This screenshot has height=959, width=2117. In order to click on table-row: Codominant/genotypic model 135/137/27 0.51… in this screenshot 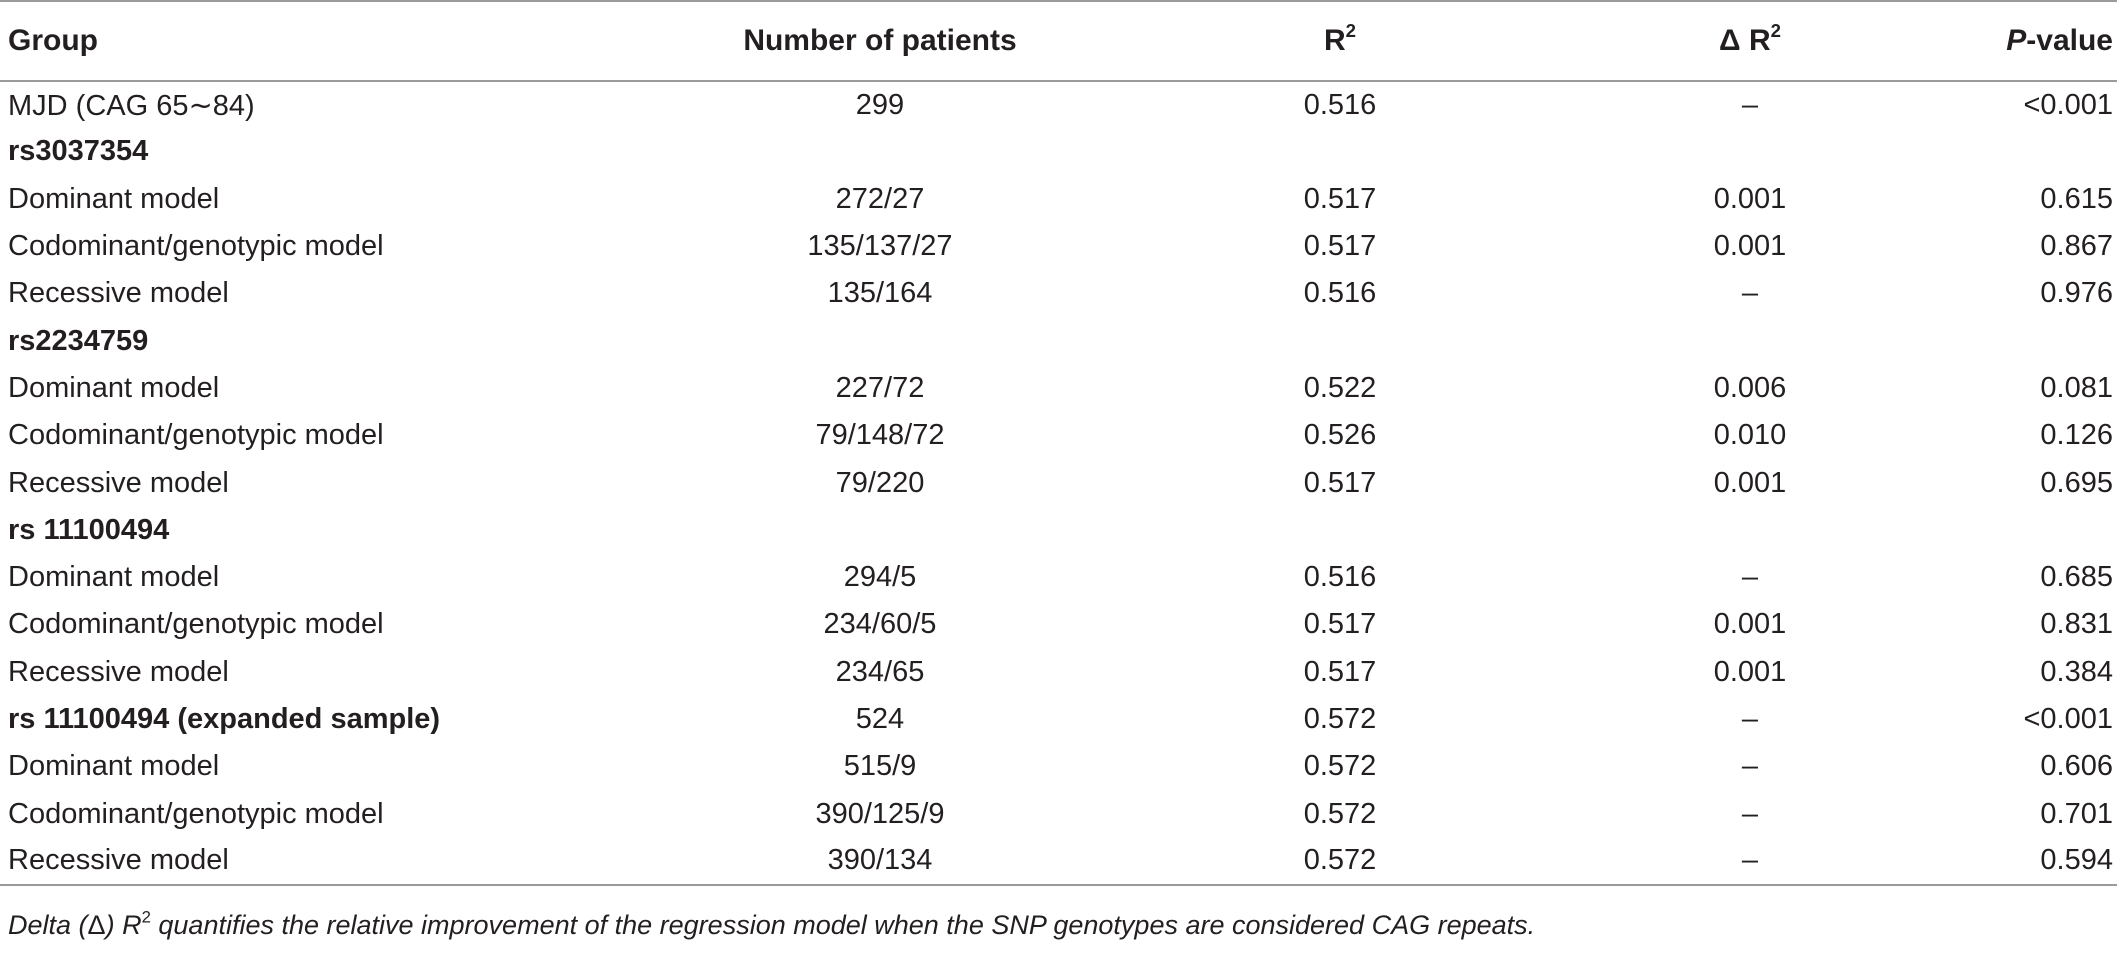, I will do `click(1058, 246)`.